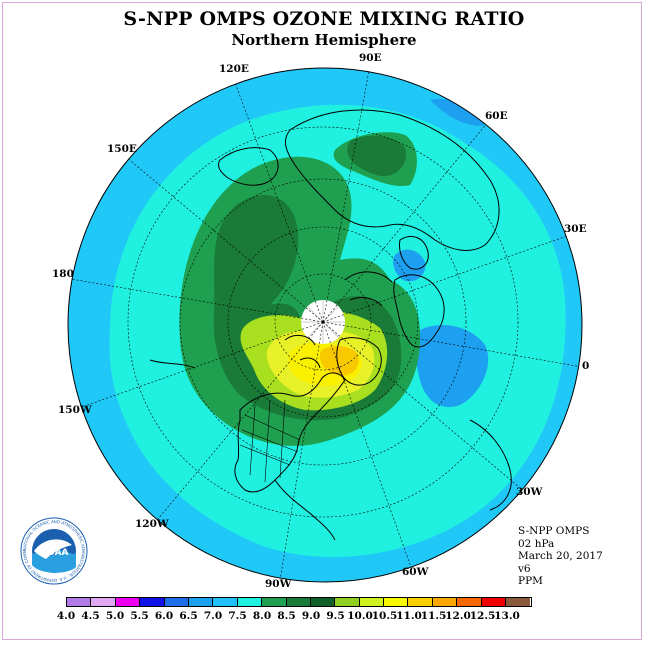 This screenshot has height=648, width=648. What do you see at coordinates (335, 616) in the screenshot?
I see `colorbar-tick-label: 9.5` at bounding box center [335, 616].